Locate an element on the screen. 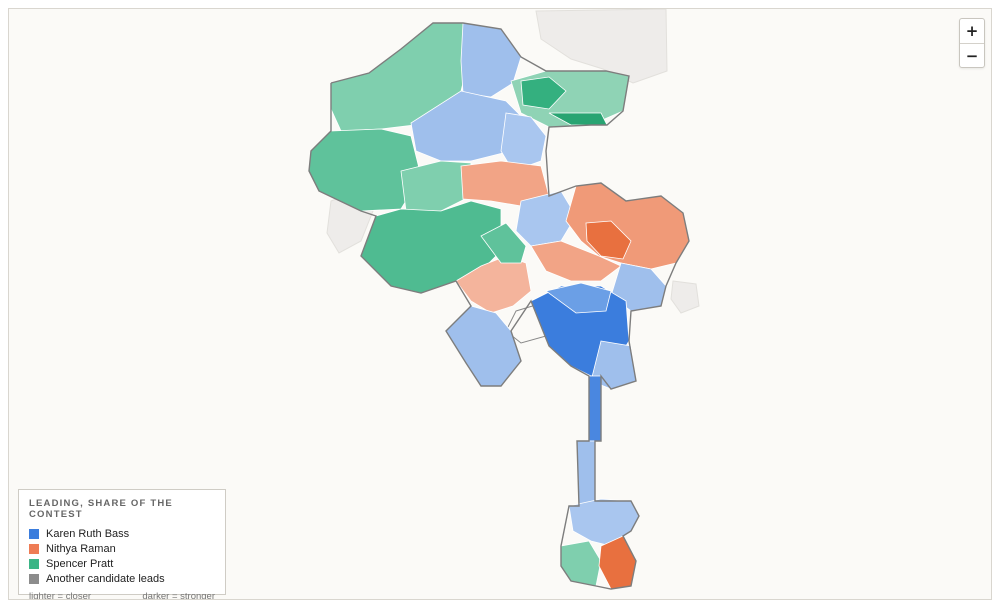 This screenshot has width=1000, height=600. region-valley is located at coordinates (469, 117).